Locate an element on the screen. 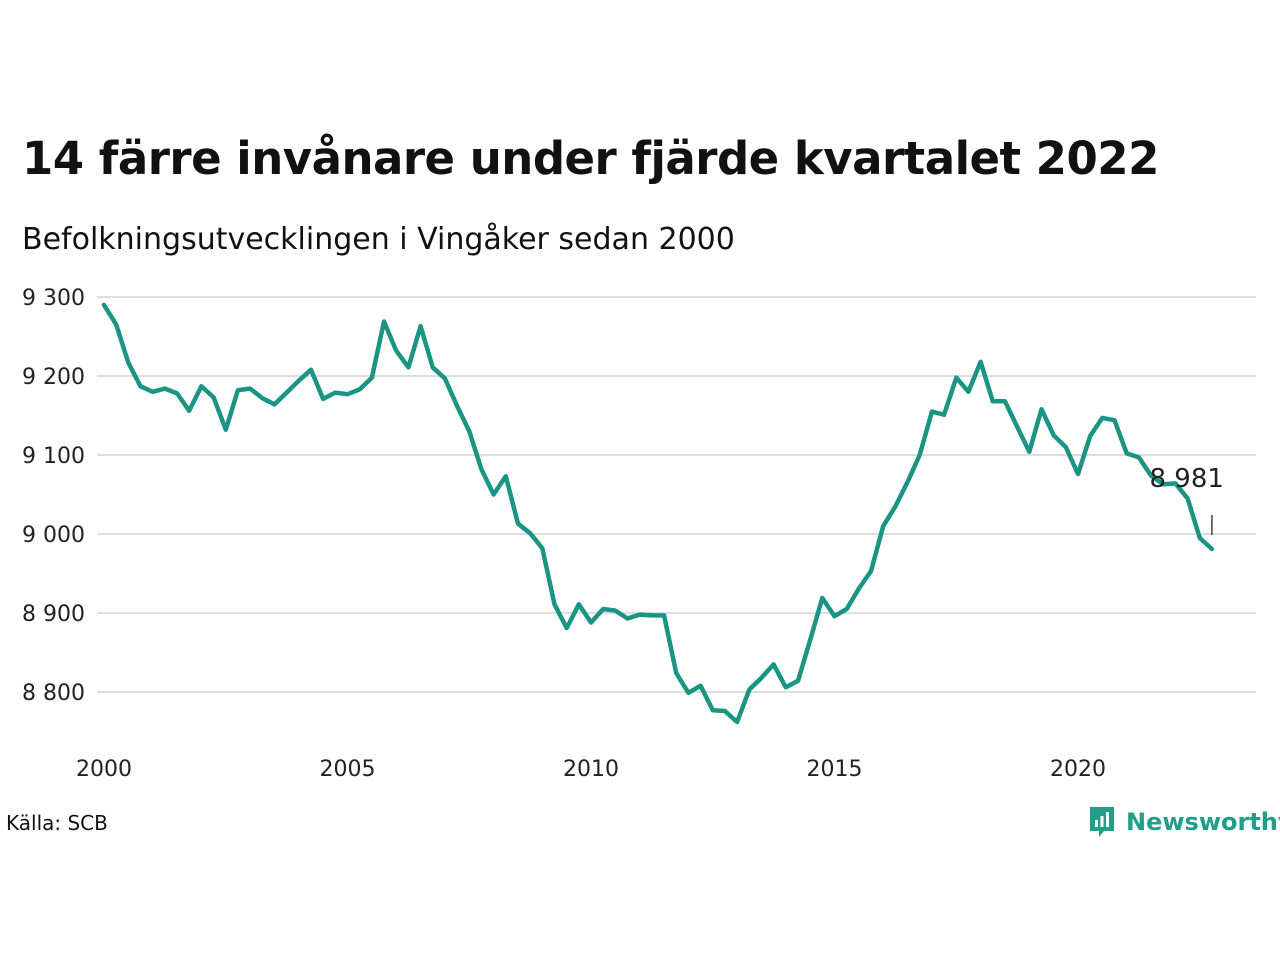 The height and width of the screenshot is (960, 1280). y-tick-label: 9 000 is located at coordinates (53, 535).